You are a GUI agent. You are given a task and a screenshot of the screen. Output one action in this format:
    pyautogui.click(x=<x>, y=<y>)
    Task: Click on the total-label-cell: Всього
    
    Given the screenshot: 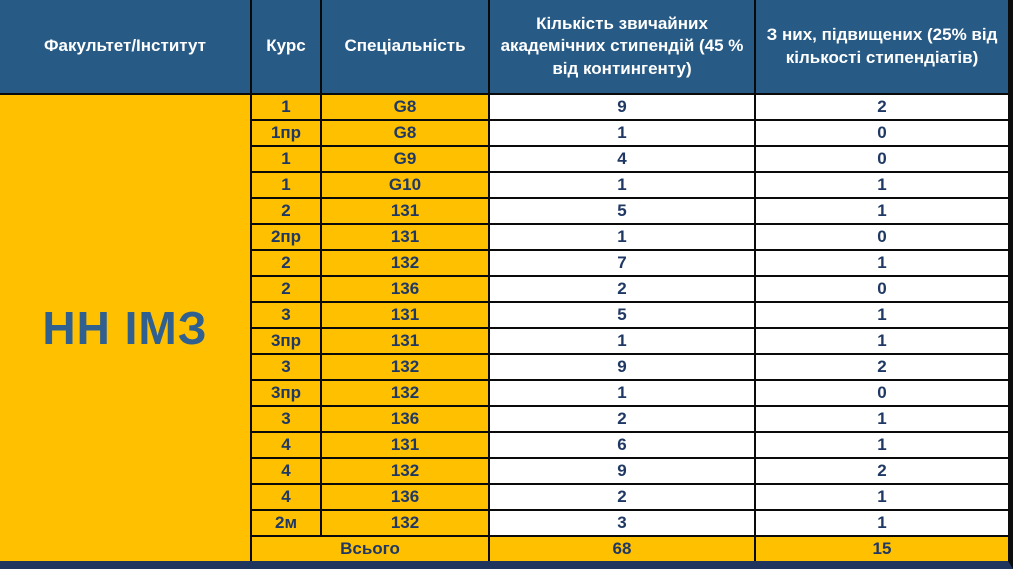 What is the action you would take?
    pyautogui.click(x=371, y=549)
    